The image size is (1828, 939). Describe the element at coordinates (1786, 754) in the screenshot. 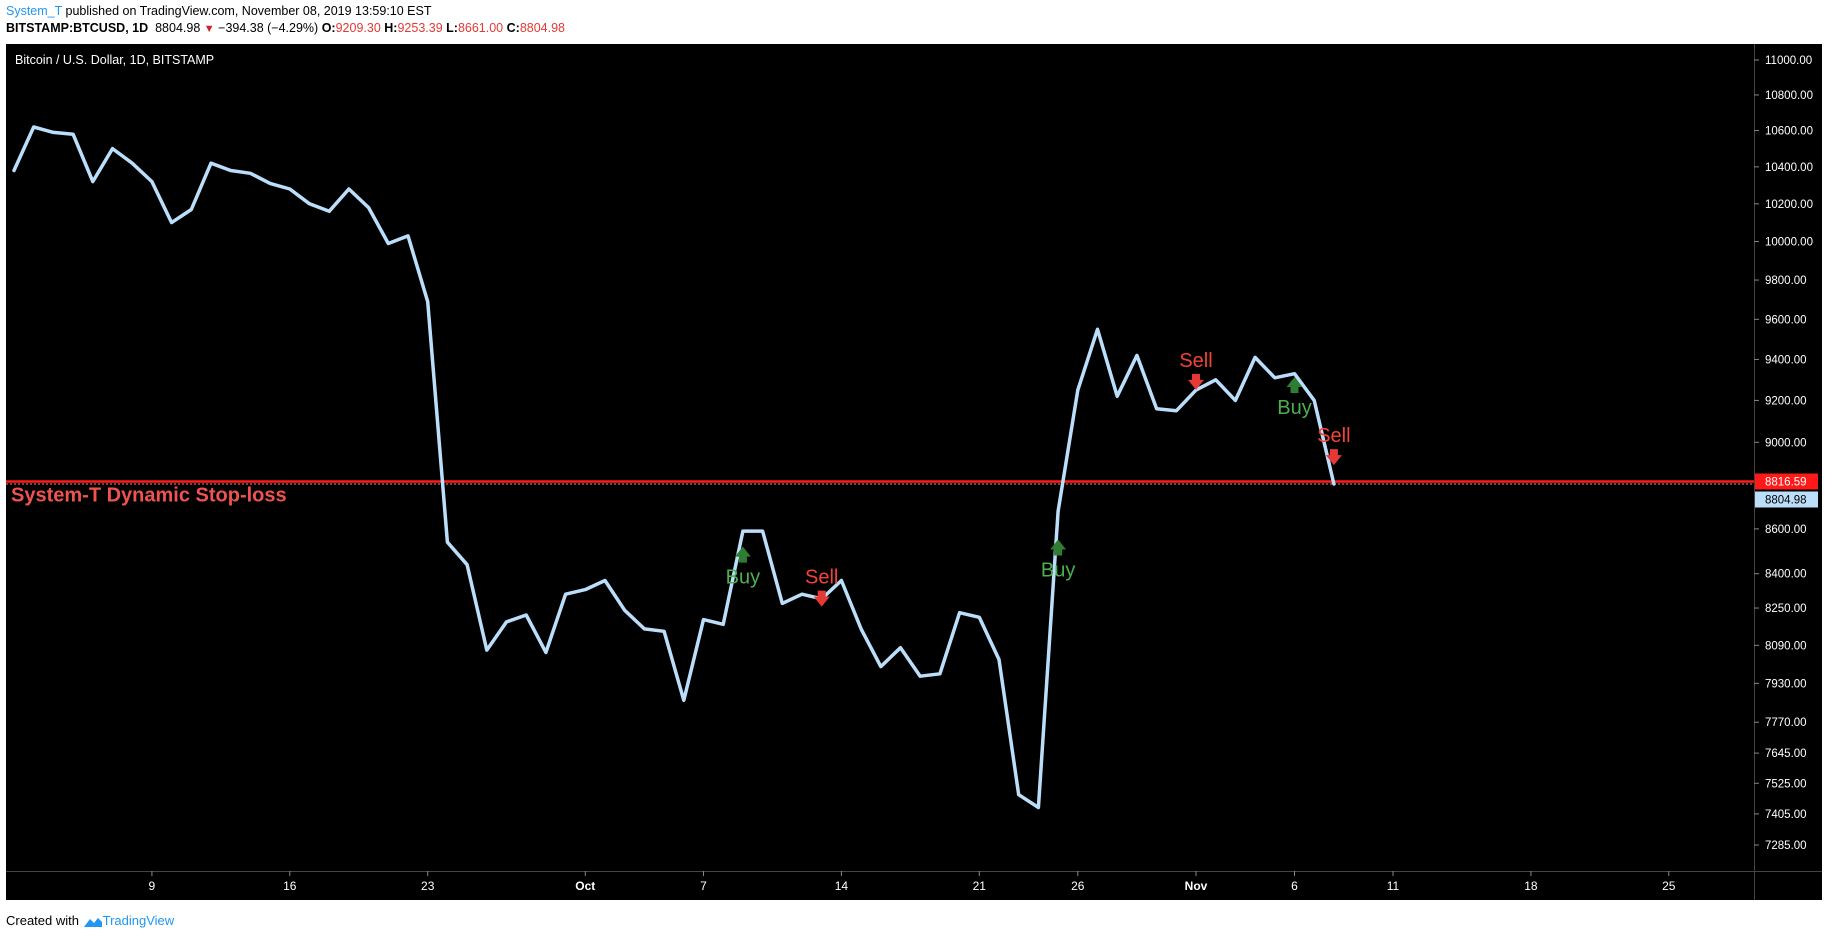

I see `y-tick-label: 7645.00` at that location.